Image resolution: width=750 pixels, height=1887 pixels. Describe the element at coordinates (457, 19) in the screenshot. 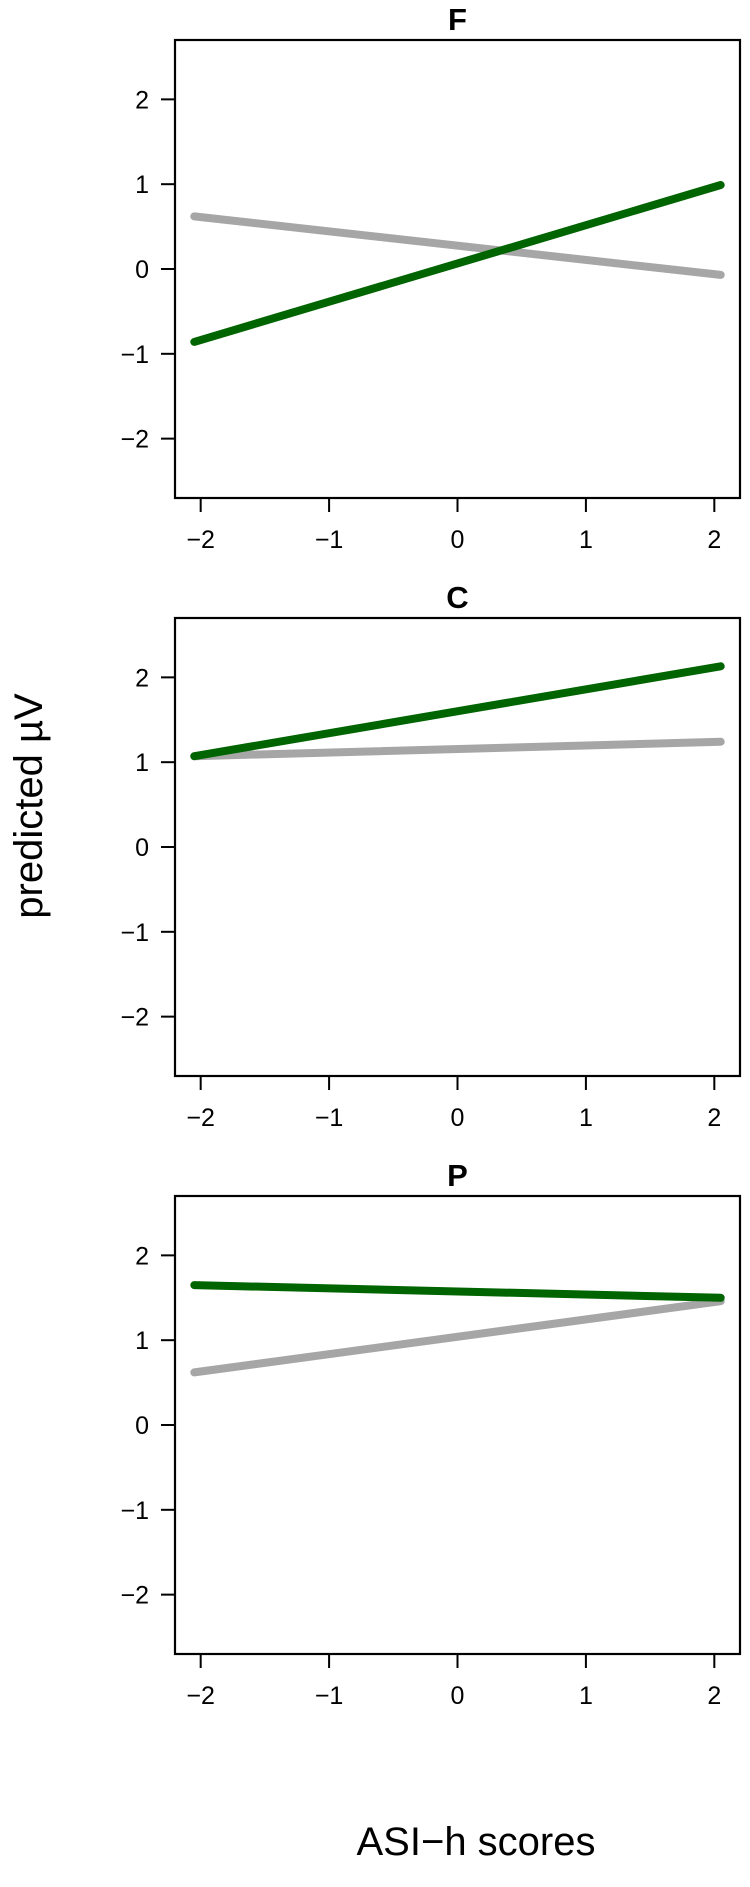

I see `panel-title: F` at that location.